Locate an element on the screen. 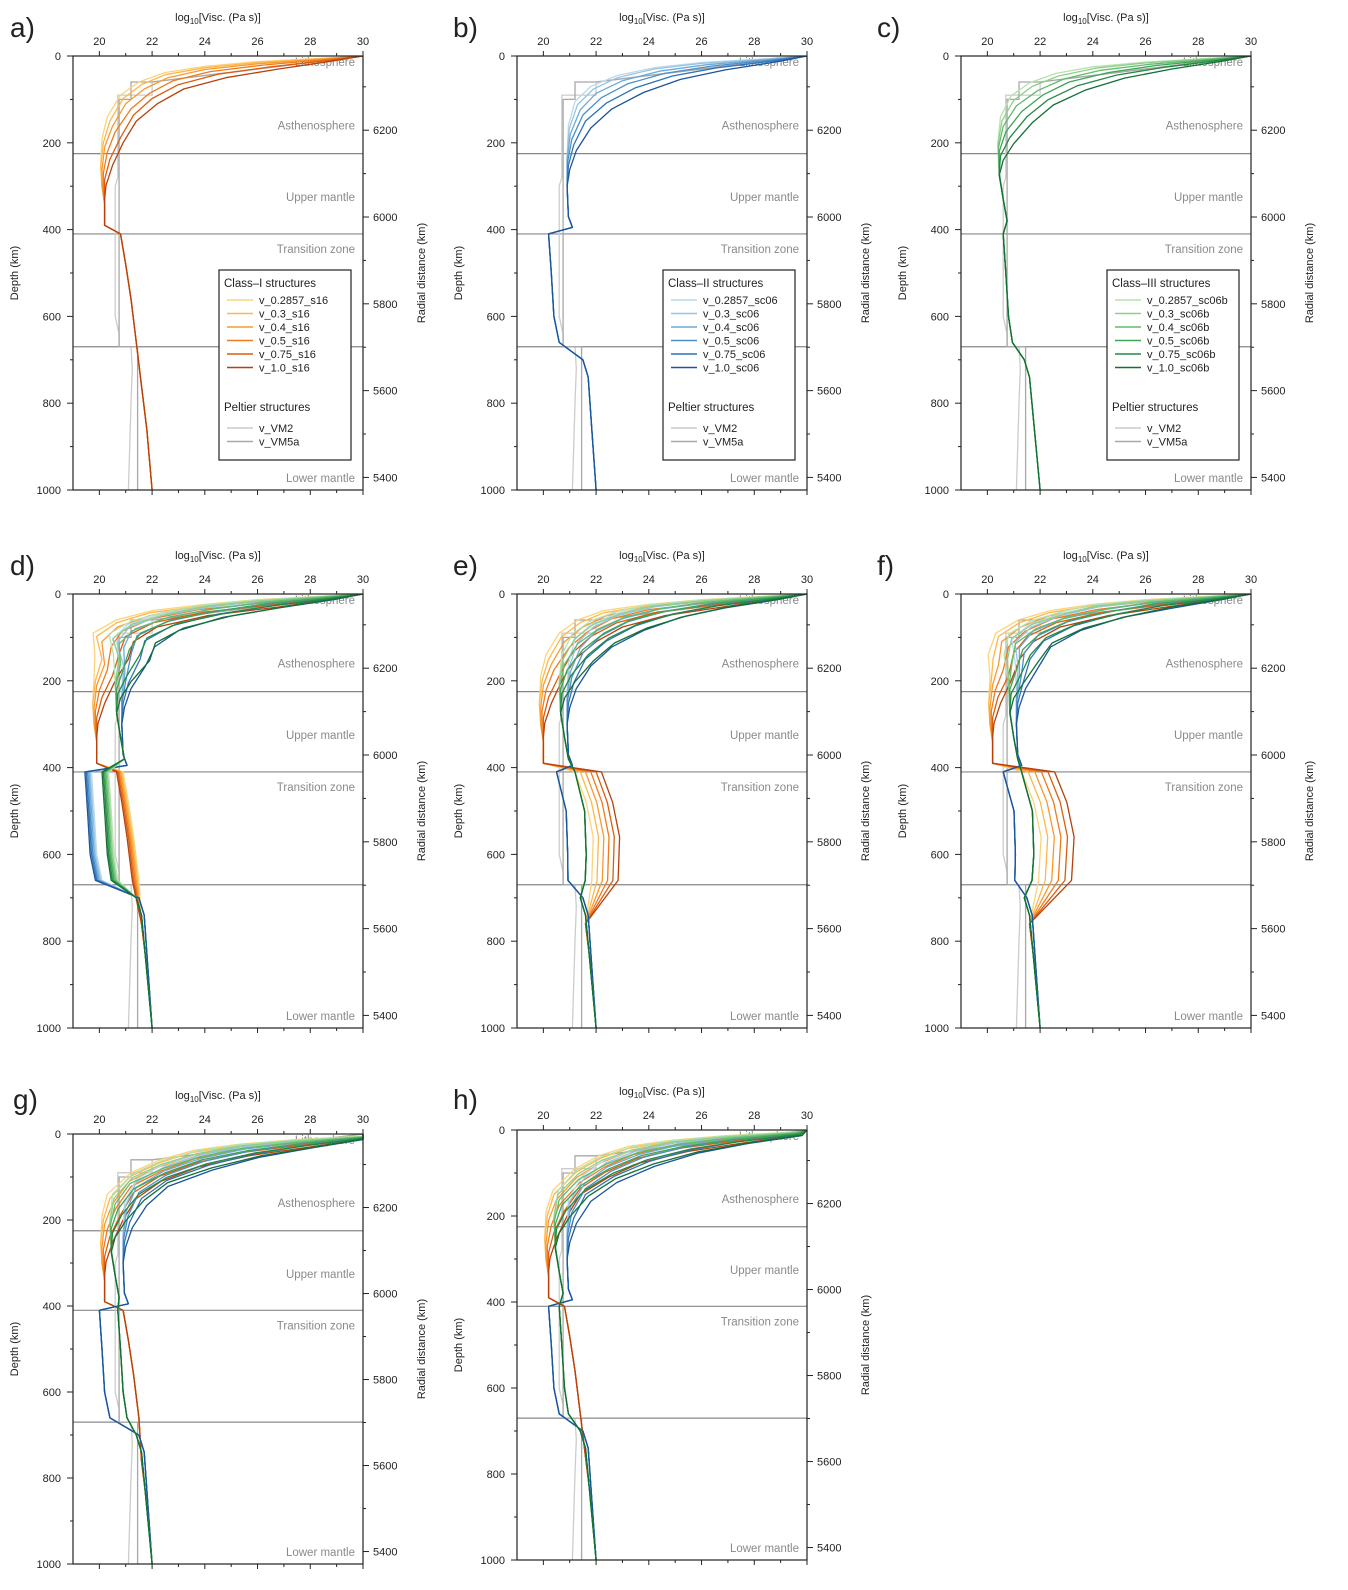 The width and height of the screenshot is (1348, 1590). legend-entry: v_0.5_s16 is located at coordinates (284, 342).